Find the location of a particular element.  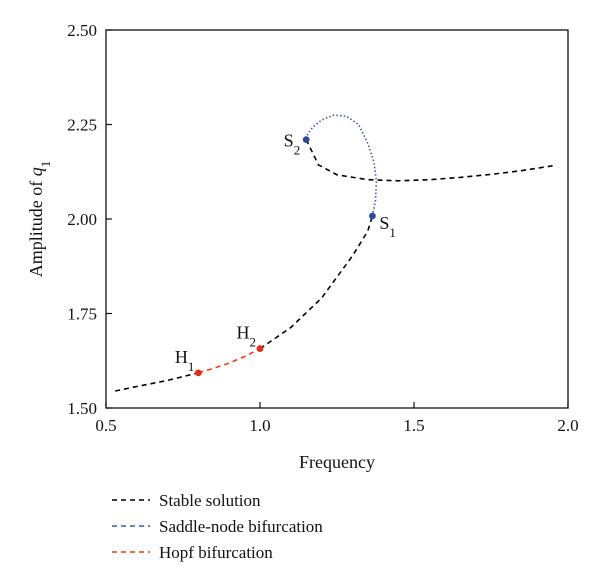

point-label: H2 is located at coordinates (247, 336).